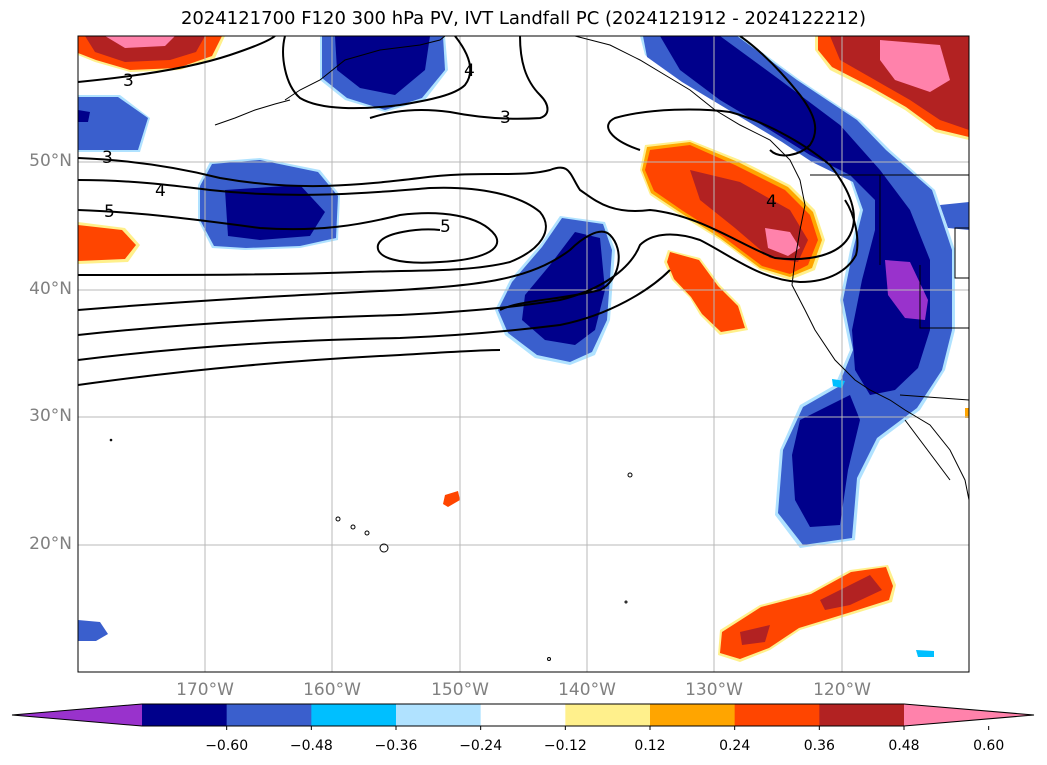 The width and height of the screenshot is (1047, 765). What do you see at coordinates (50, 289) in the screenshot?
I see `lat-label-40n: 40°N` at bounding box center [50, 289].